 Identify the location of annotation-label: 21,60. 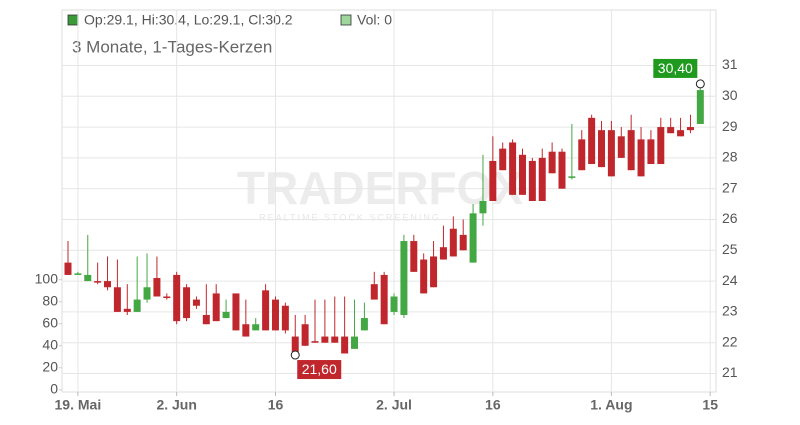
(319, 369).